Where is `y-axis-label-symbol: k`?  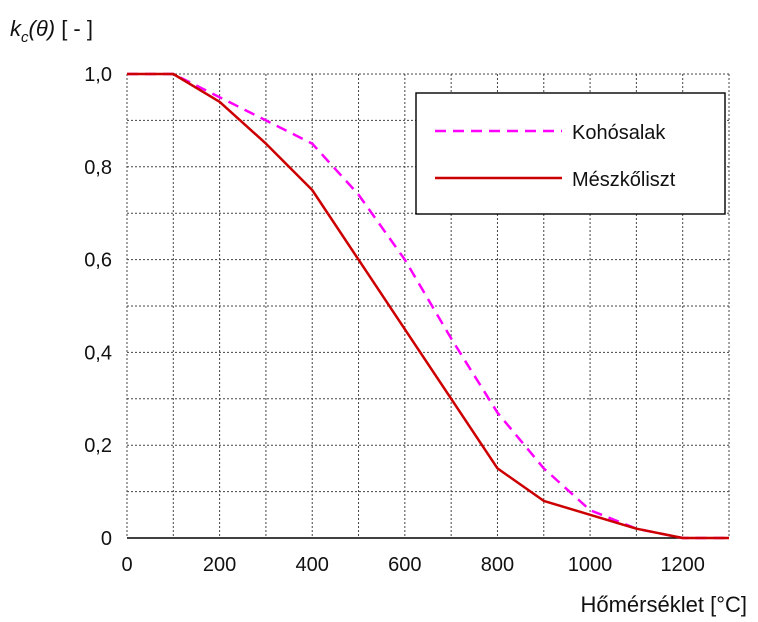 y-axis-label-symbol: k is located at coordinates (16, 28).